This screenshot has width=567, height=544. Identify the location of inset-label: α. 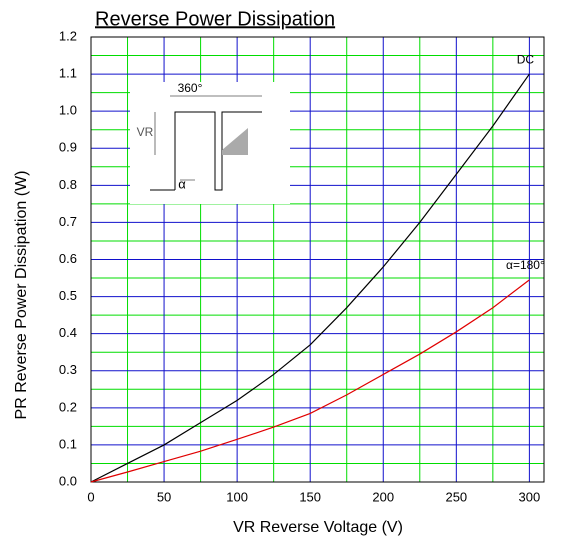
(182, 183).